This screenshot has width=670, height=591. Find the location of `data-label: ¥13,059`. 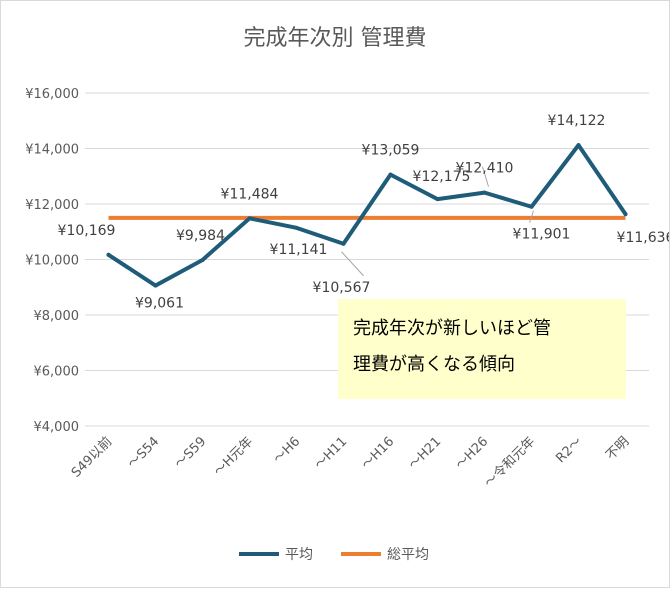

data-label: ¥13,059 is located at coordinates (391, 151).